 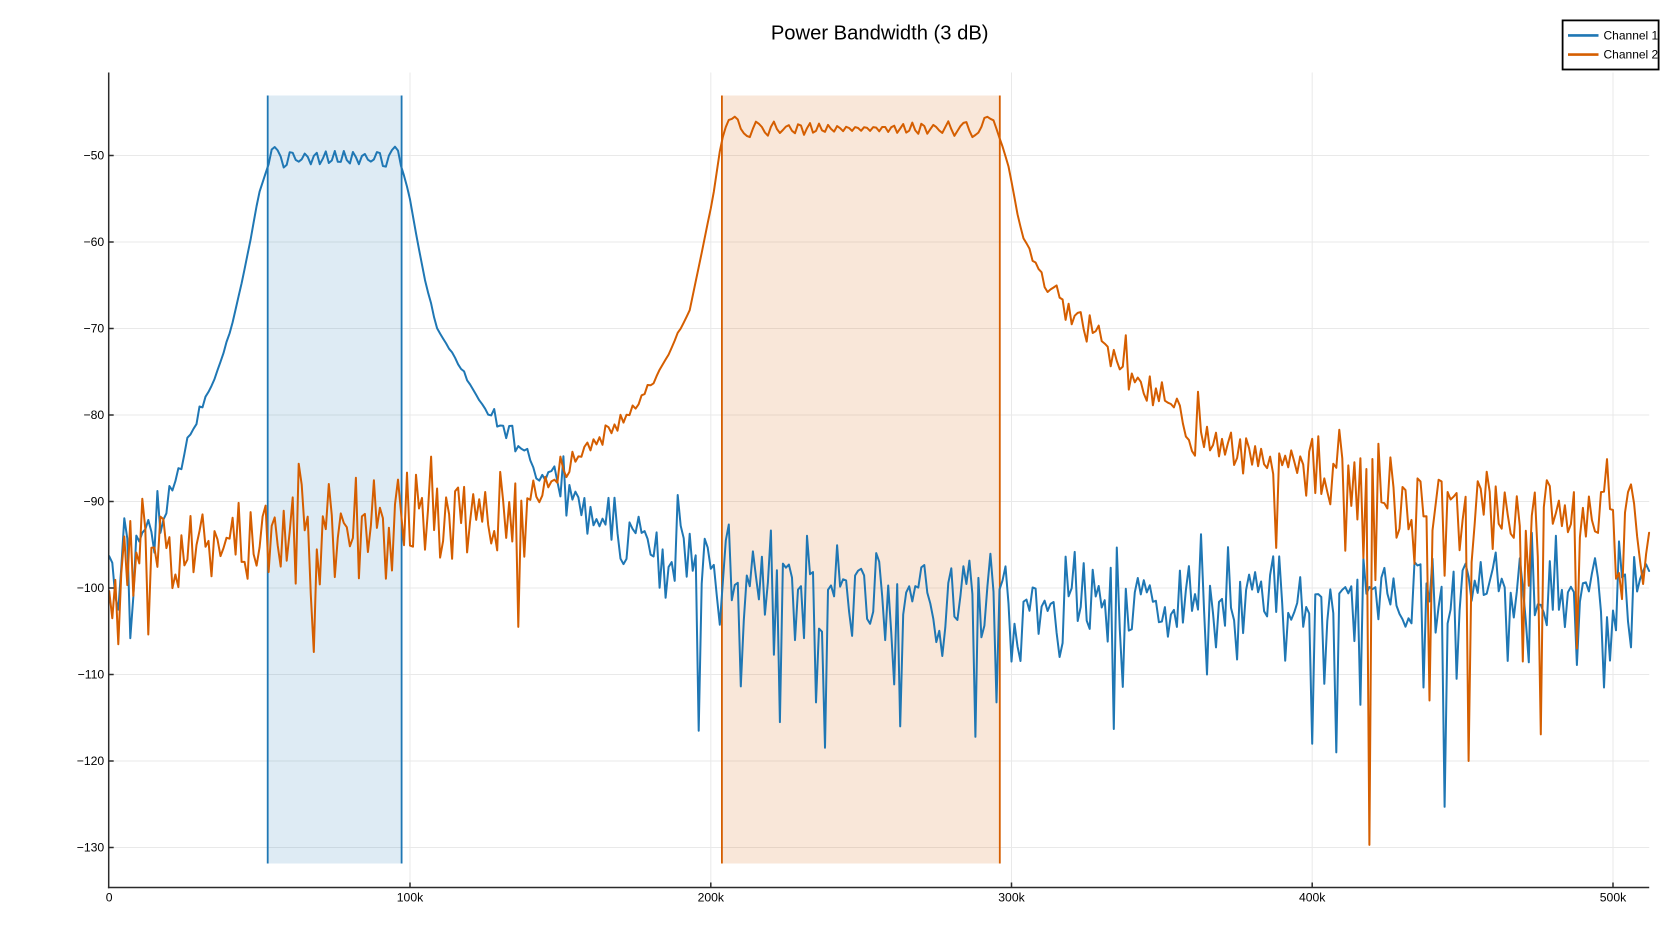 I want to click on svg-text: −50, so click(x=94, y=156).